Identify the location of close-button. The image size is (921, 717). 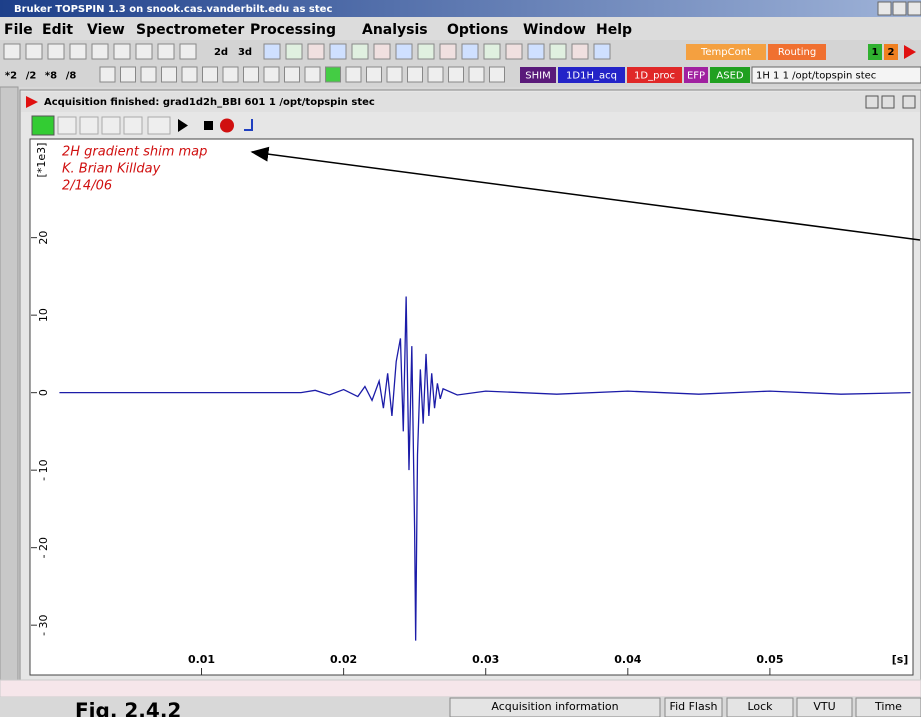
(914, 8).